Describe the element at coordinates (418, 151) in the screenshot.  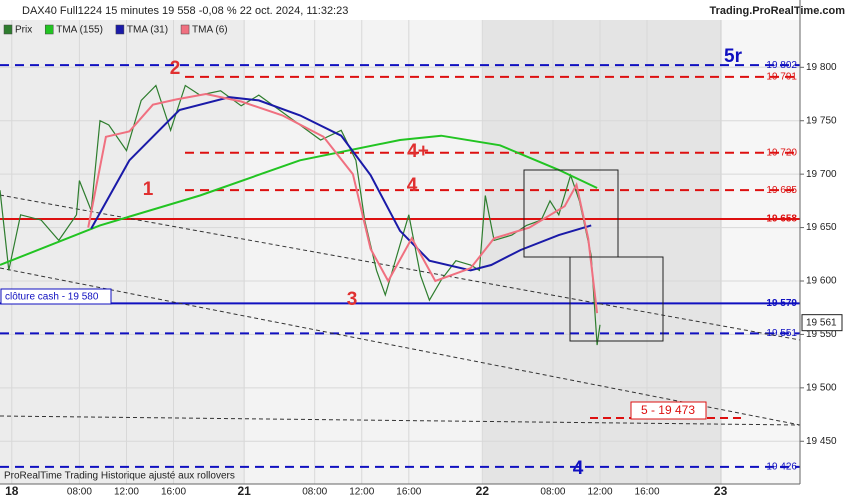
I see `annotation: 4+` at that location.